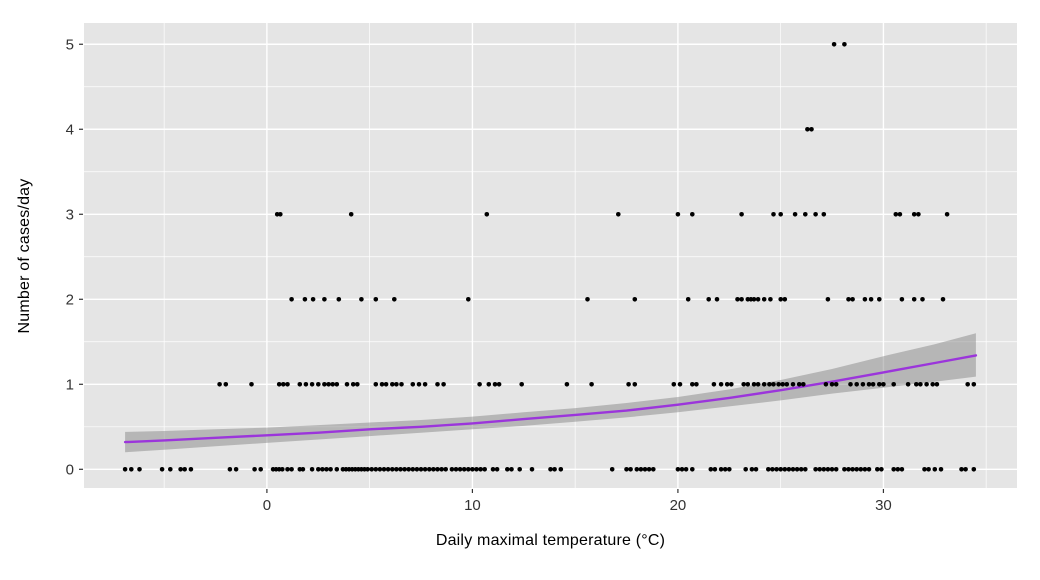 This screenshot has height=580, width=1040. Describe the element at coordinates (70, 384) in the screenshot. I see `y-tick-label: 1` at that location.